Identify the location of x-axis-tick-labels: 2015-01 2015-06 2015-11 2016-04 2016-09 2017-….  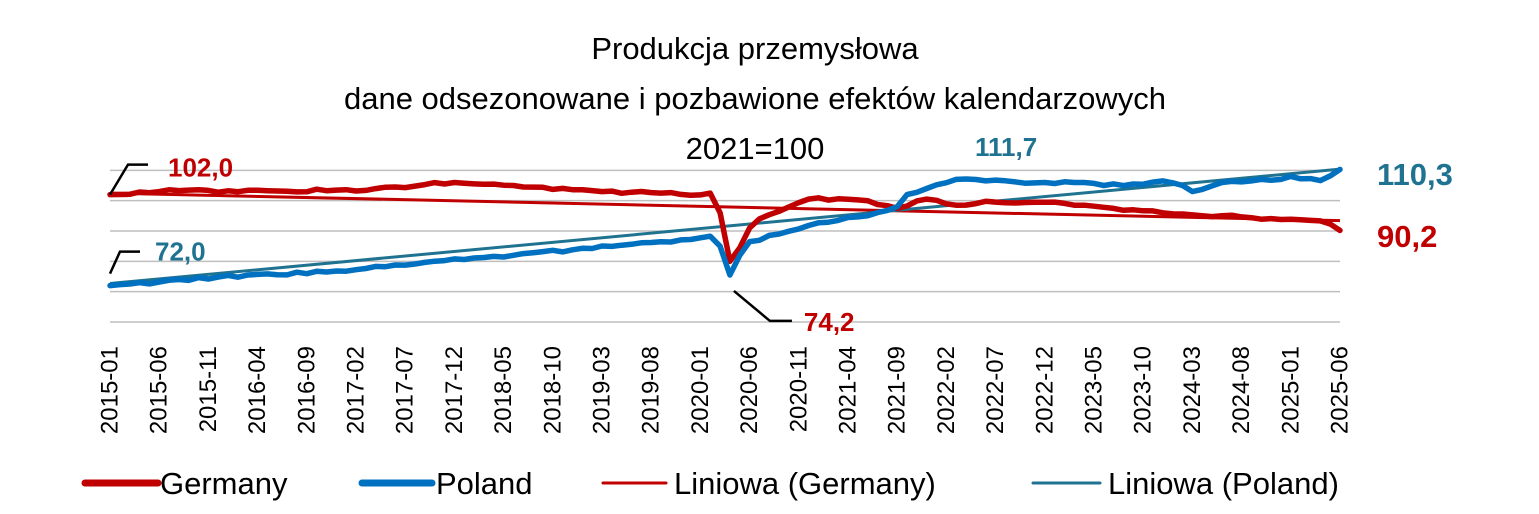
(725, 390).